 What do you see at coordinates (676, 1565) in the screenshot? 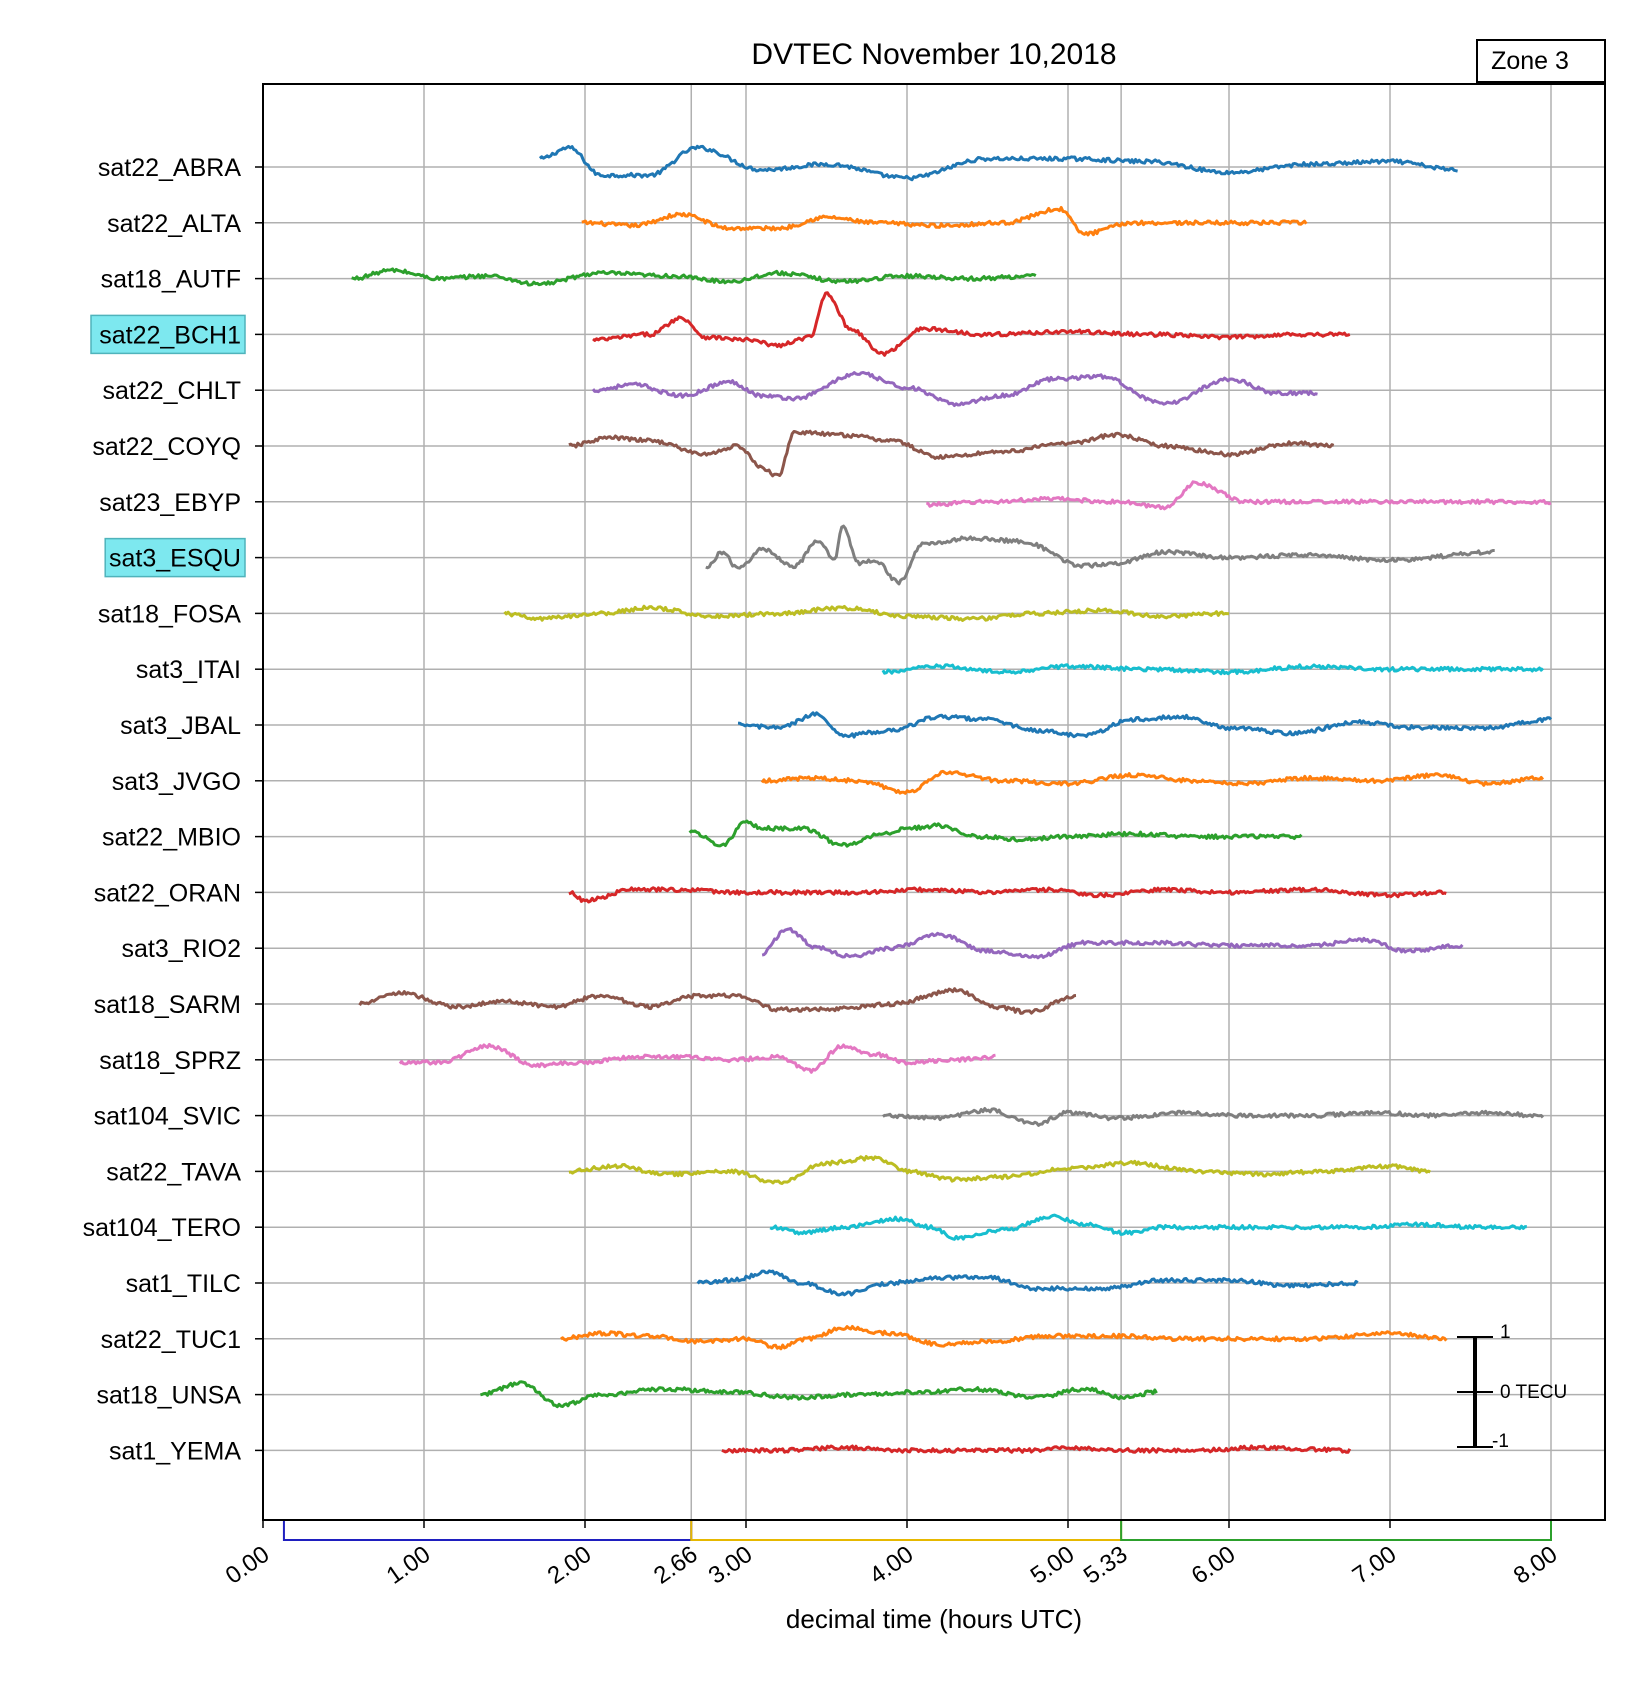
I see `x-tick-label: 2.66` at bounding box center [676, 1565].